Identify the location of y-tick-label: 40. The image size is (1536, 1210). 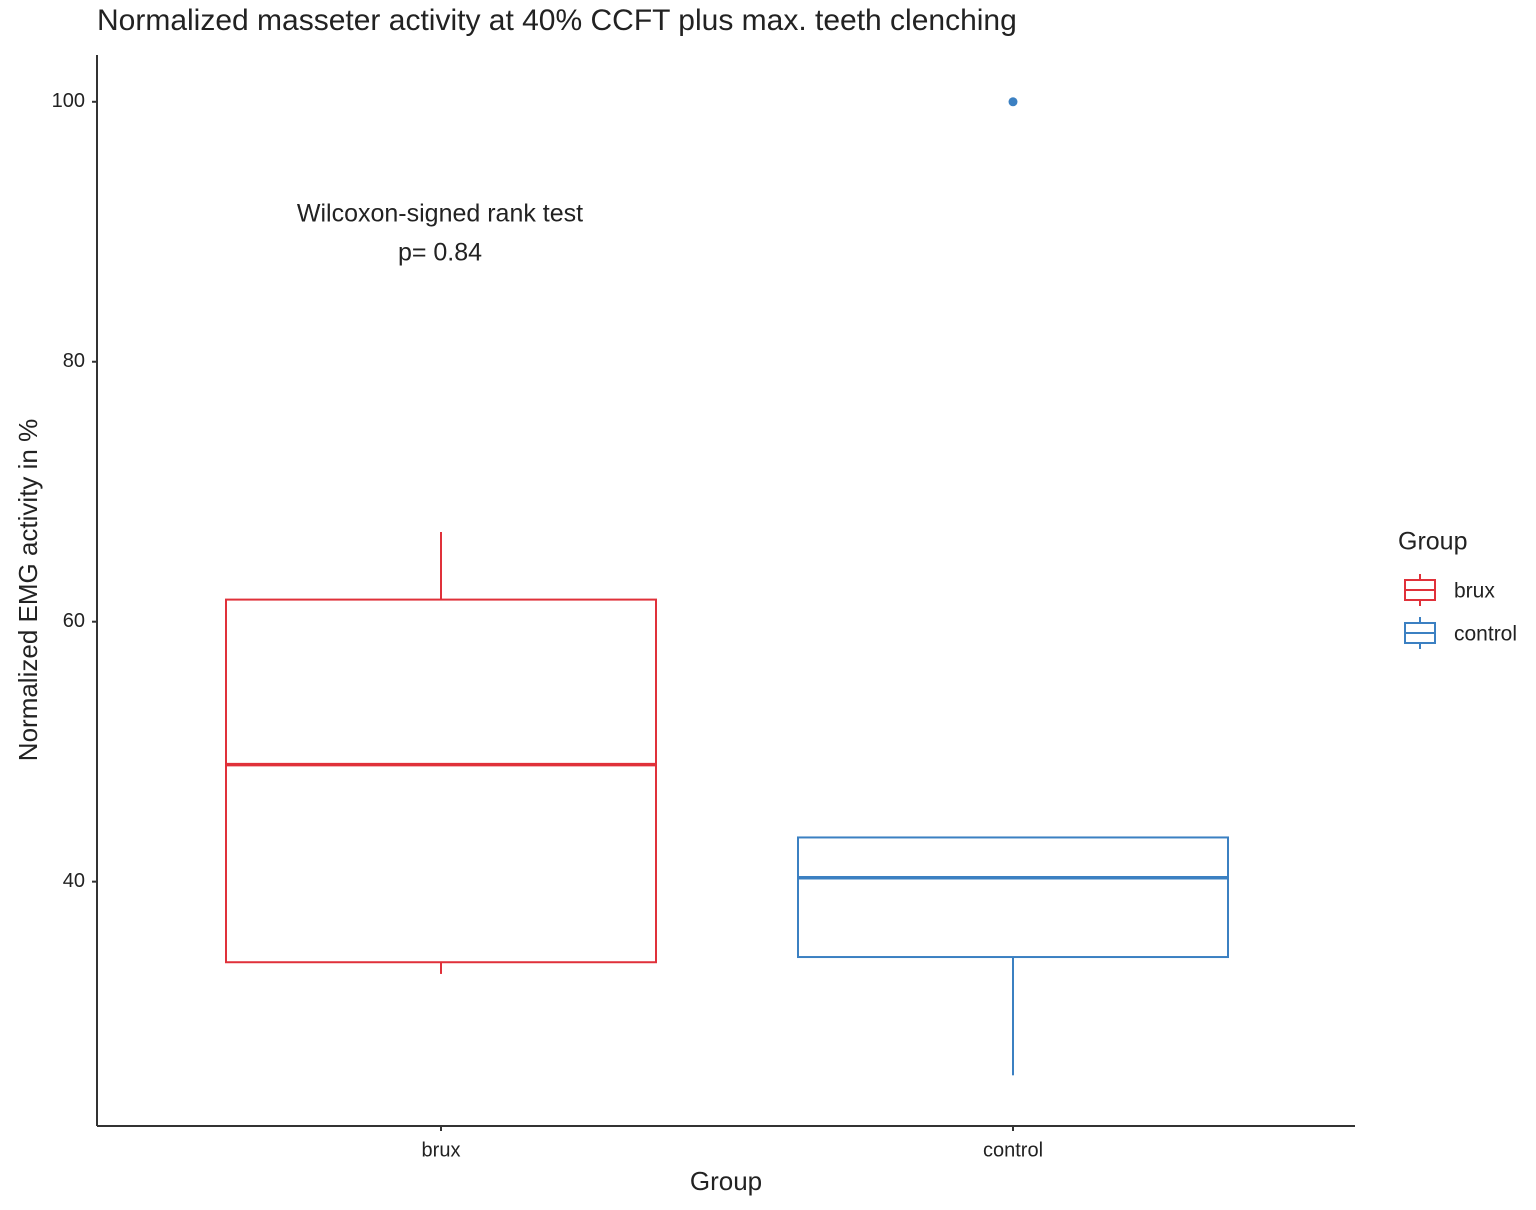
(74, 881).